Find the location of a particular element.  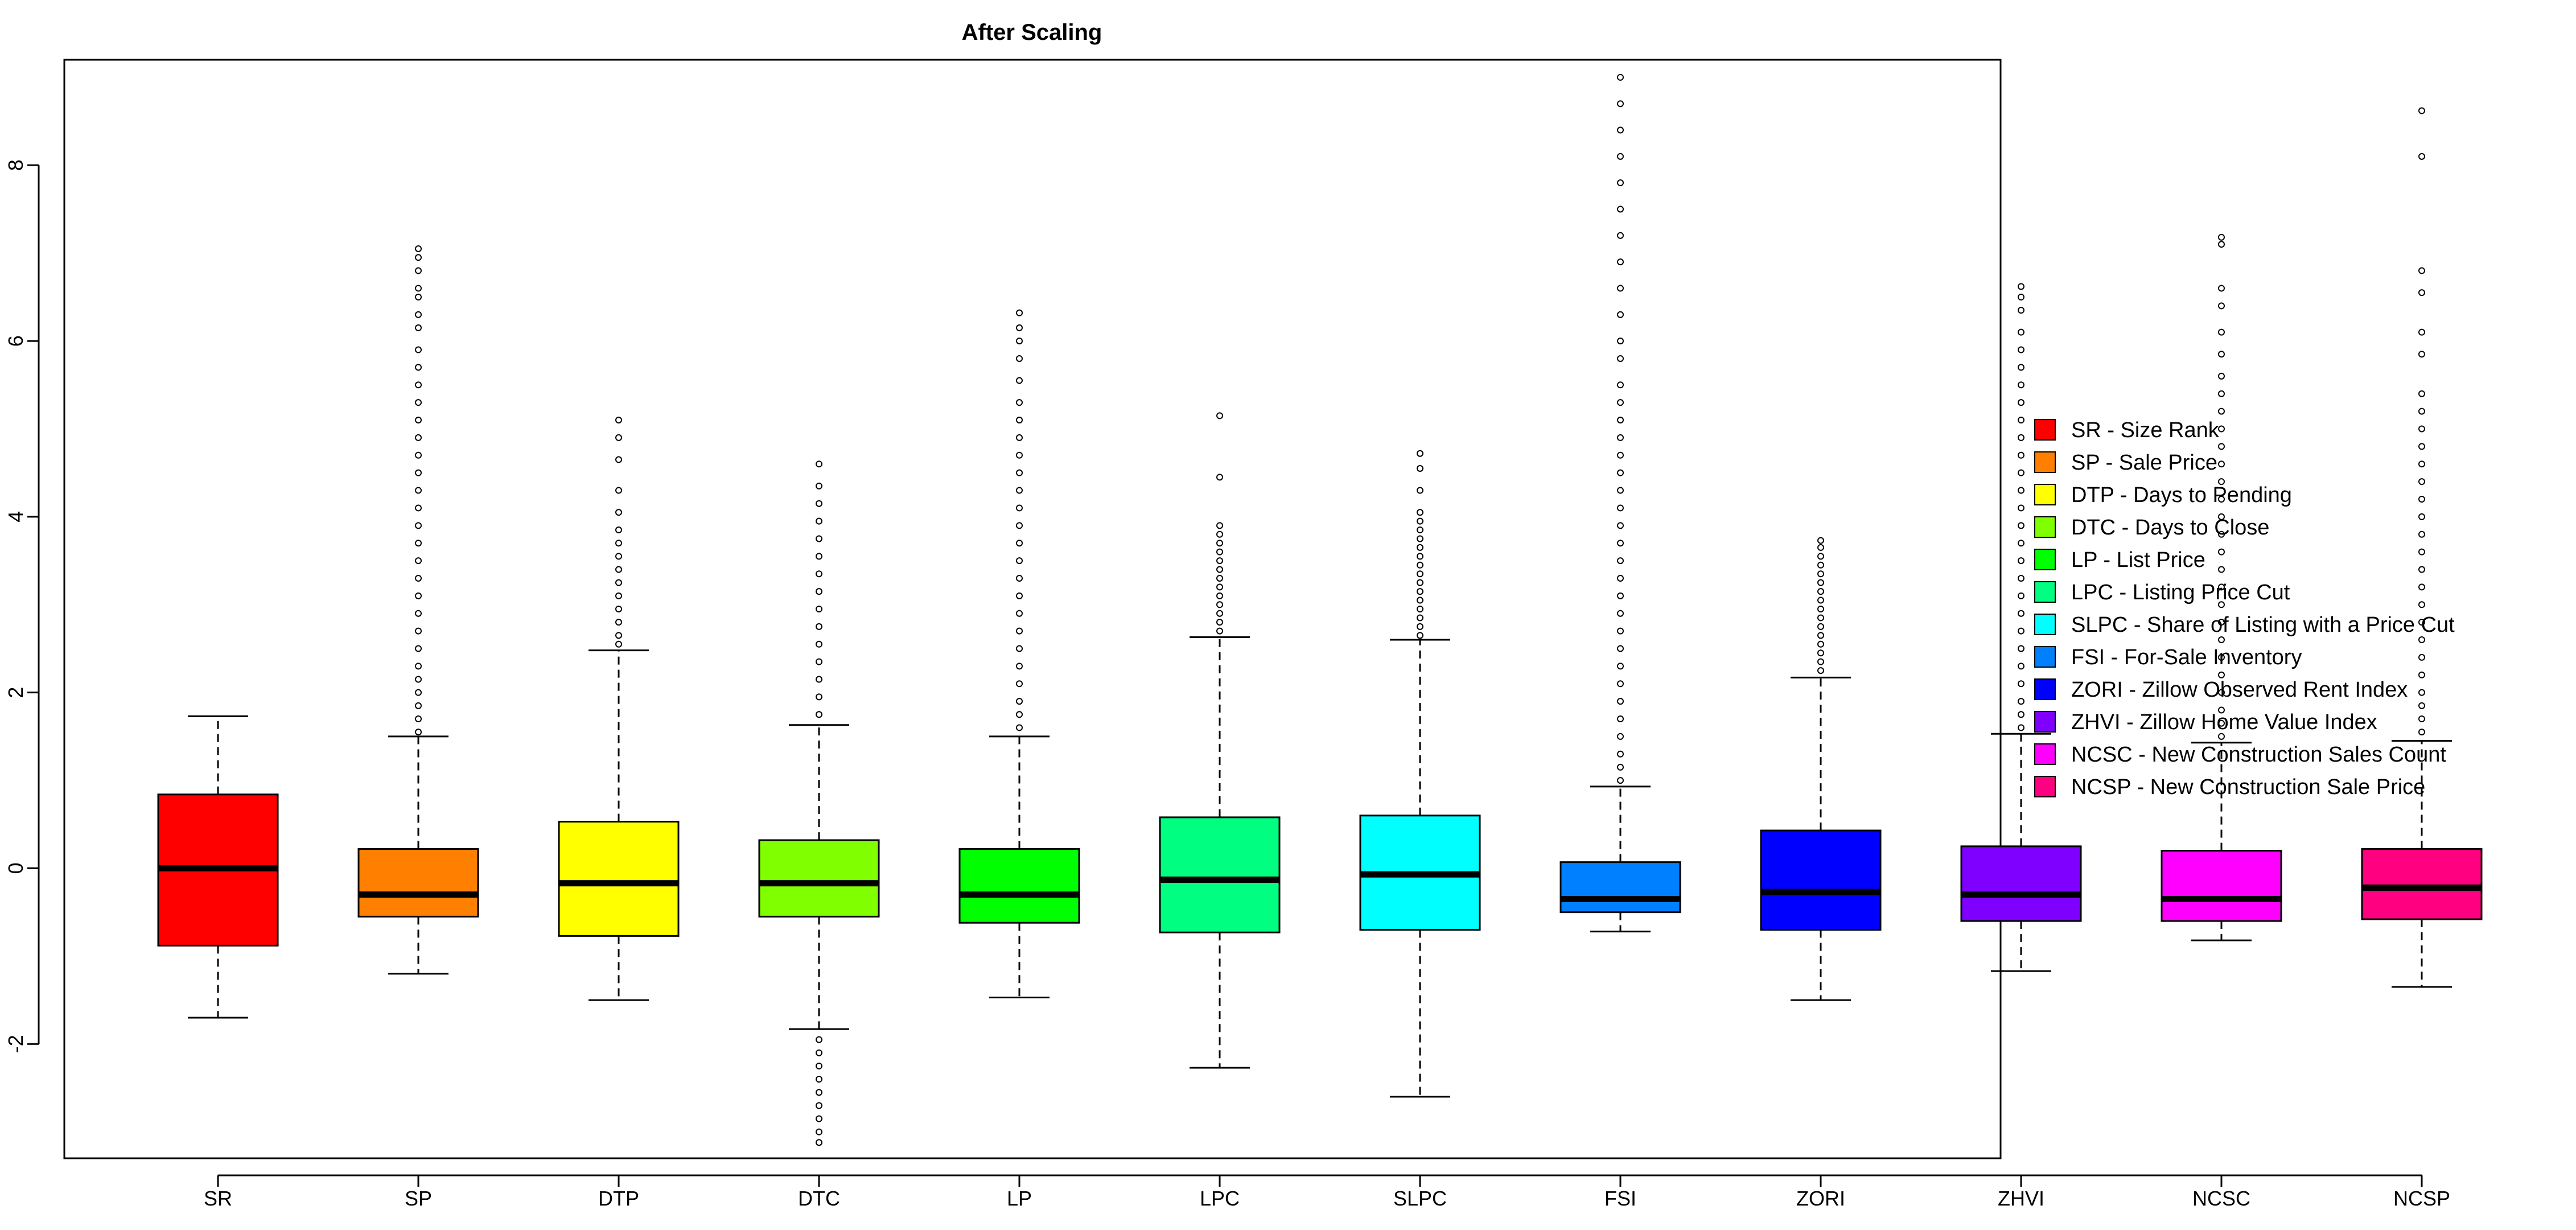

legend-item: SR - Size Rank is located at coordinates (2127, 430).